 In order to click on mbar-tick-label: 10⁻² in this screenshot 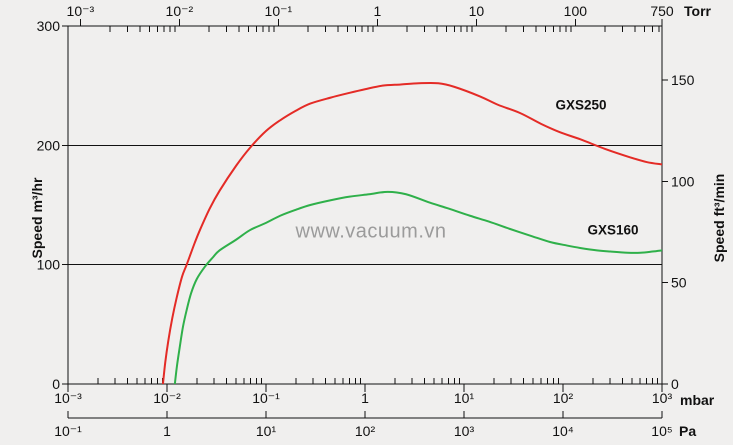, I will do `click(167, 398)`.